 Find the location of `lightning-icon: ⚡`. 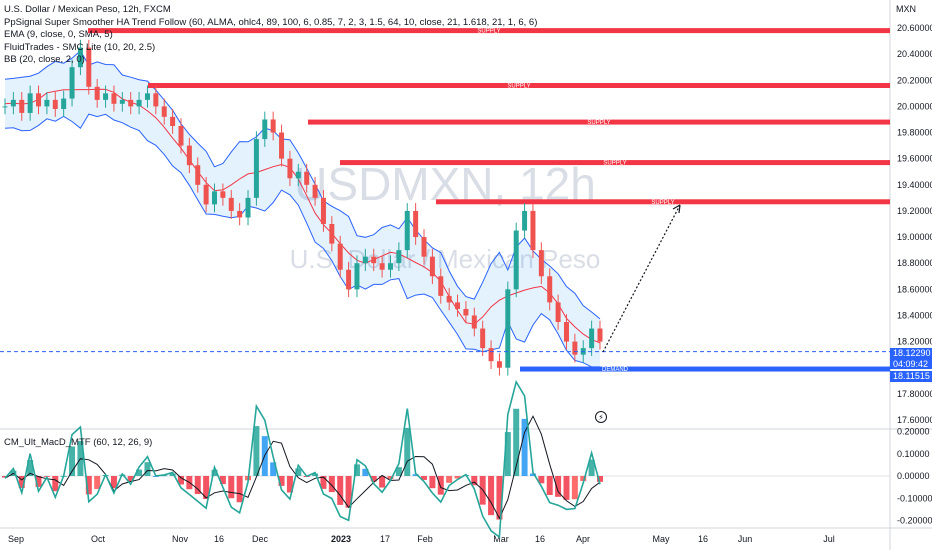

lightning-icon: ⚡ is located at coordinates (601, 417).